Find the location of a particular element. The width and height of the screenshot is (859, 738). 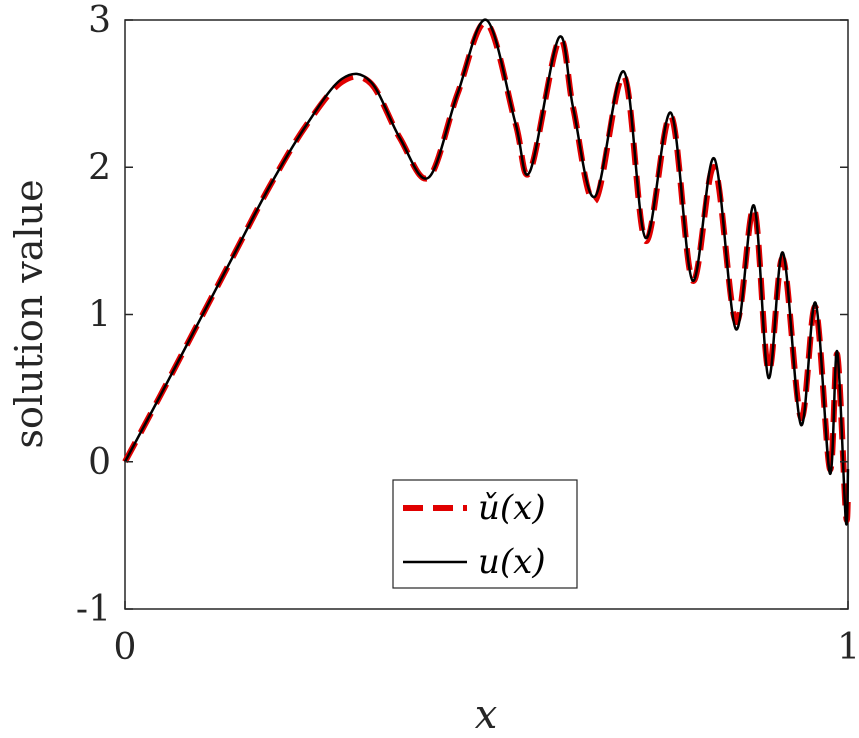

x-ticks is located at coordinates (486, 605).